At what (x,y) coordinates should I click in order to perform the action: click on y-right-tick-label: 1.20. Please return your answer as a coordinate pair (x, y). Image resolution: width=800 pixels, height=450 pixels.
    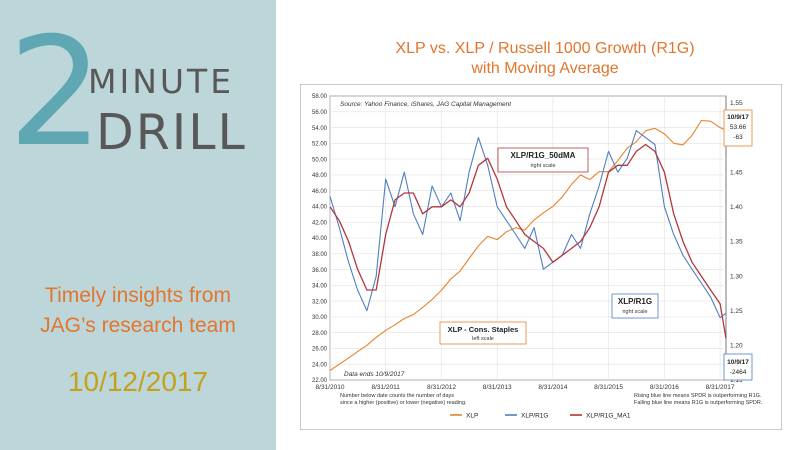
    Looking at the image, I should click on (736, 346).